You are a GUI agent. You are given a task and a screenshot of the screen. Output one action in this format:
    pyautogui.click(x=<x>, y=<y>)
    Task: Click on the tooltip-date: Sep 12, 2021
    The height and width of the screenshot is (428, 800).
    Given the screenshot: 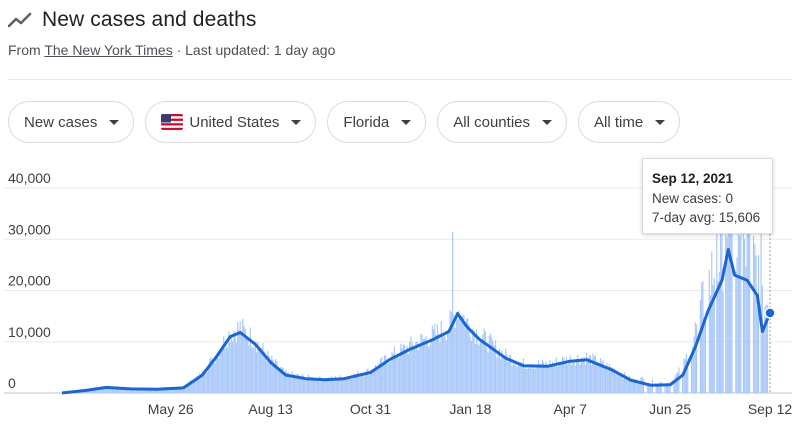 What is the action you would take?
    pyautogui.click(x=693, y=178)
    